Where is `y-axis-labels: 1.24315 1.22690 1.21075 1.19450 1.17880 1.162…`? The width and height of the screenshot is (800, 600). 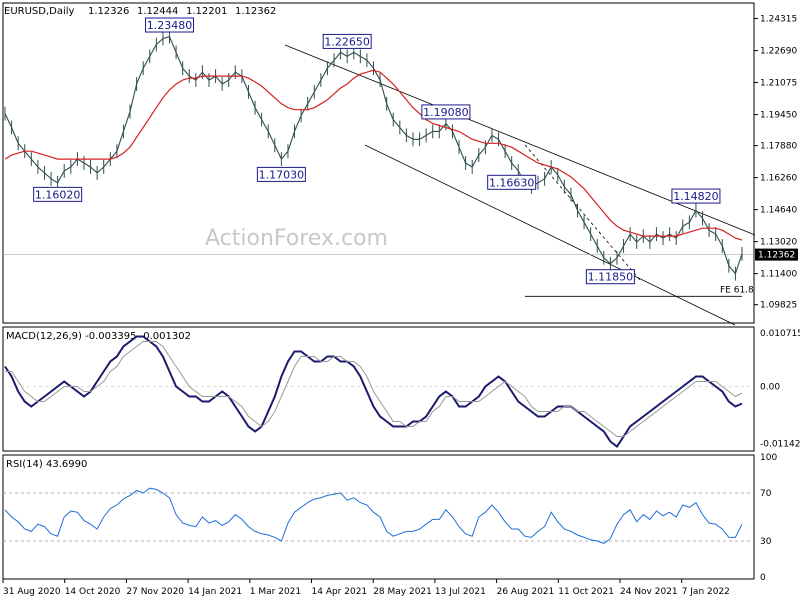
y-axis-labels: 1.24315 1.22690 1.21075 1.19450 1.17880 1.162… is located at coordinates (776, 163).